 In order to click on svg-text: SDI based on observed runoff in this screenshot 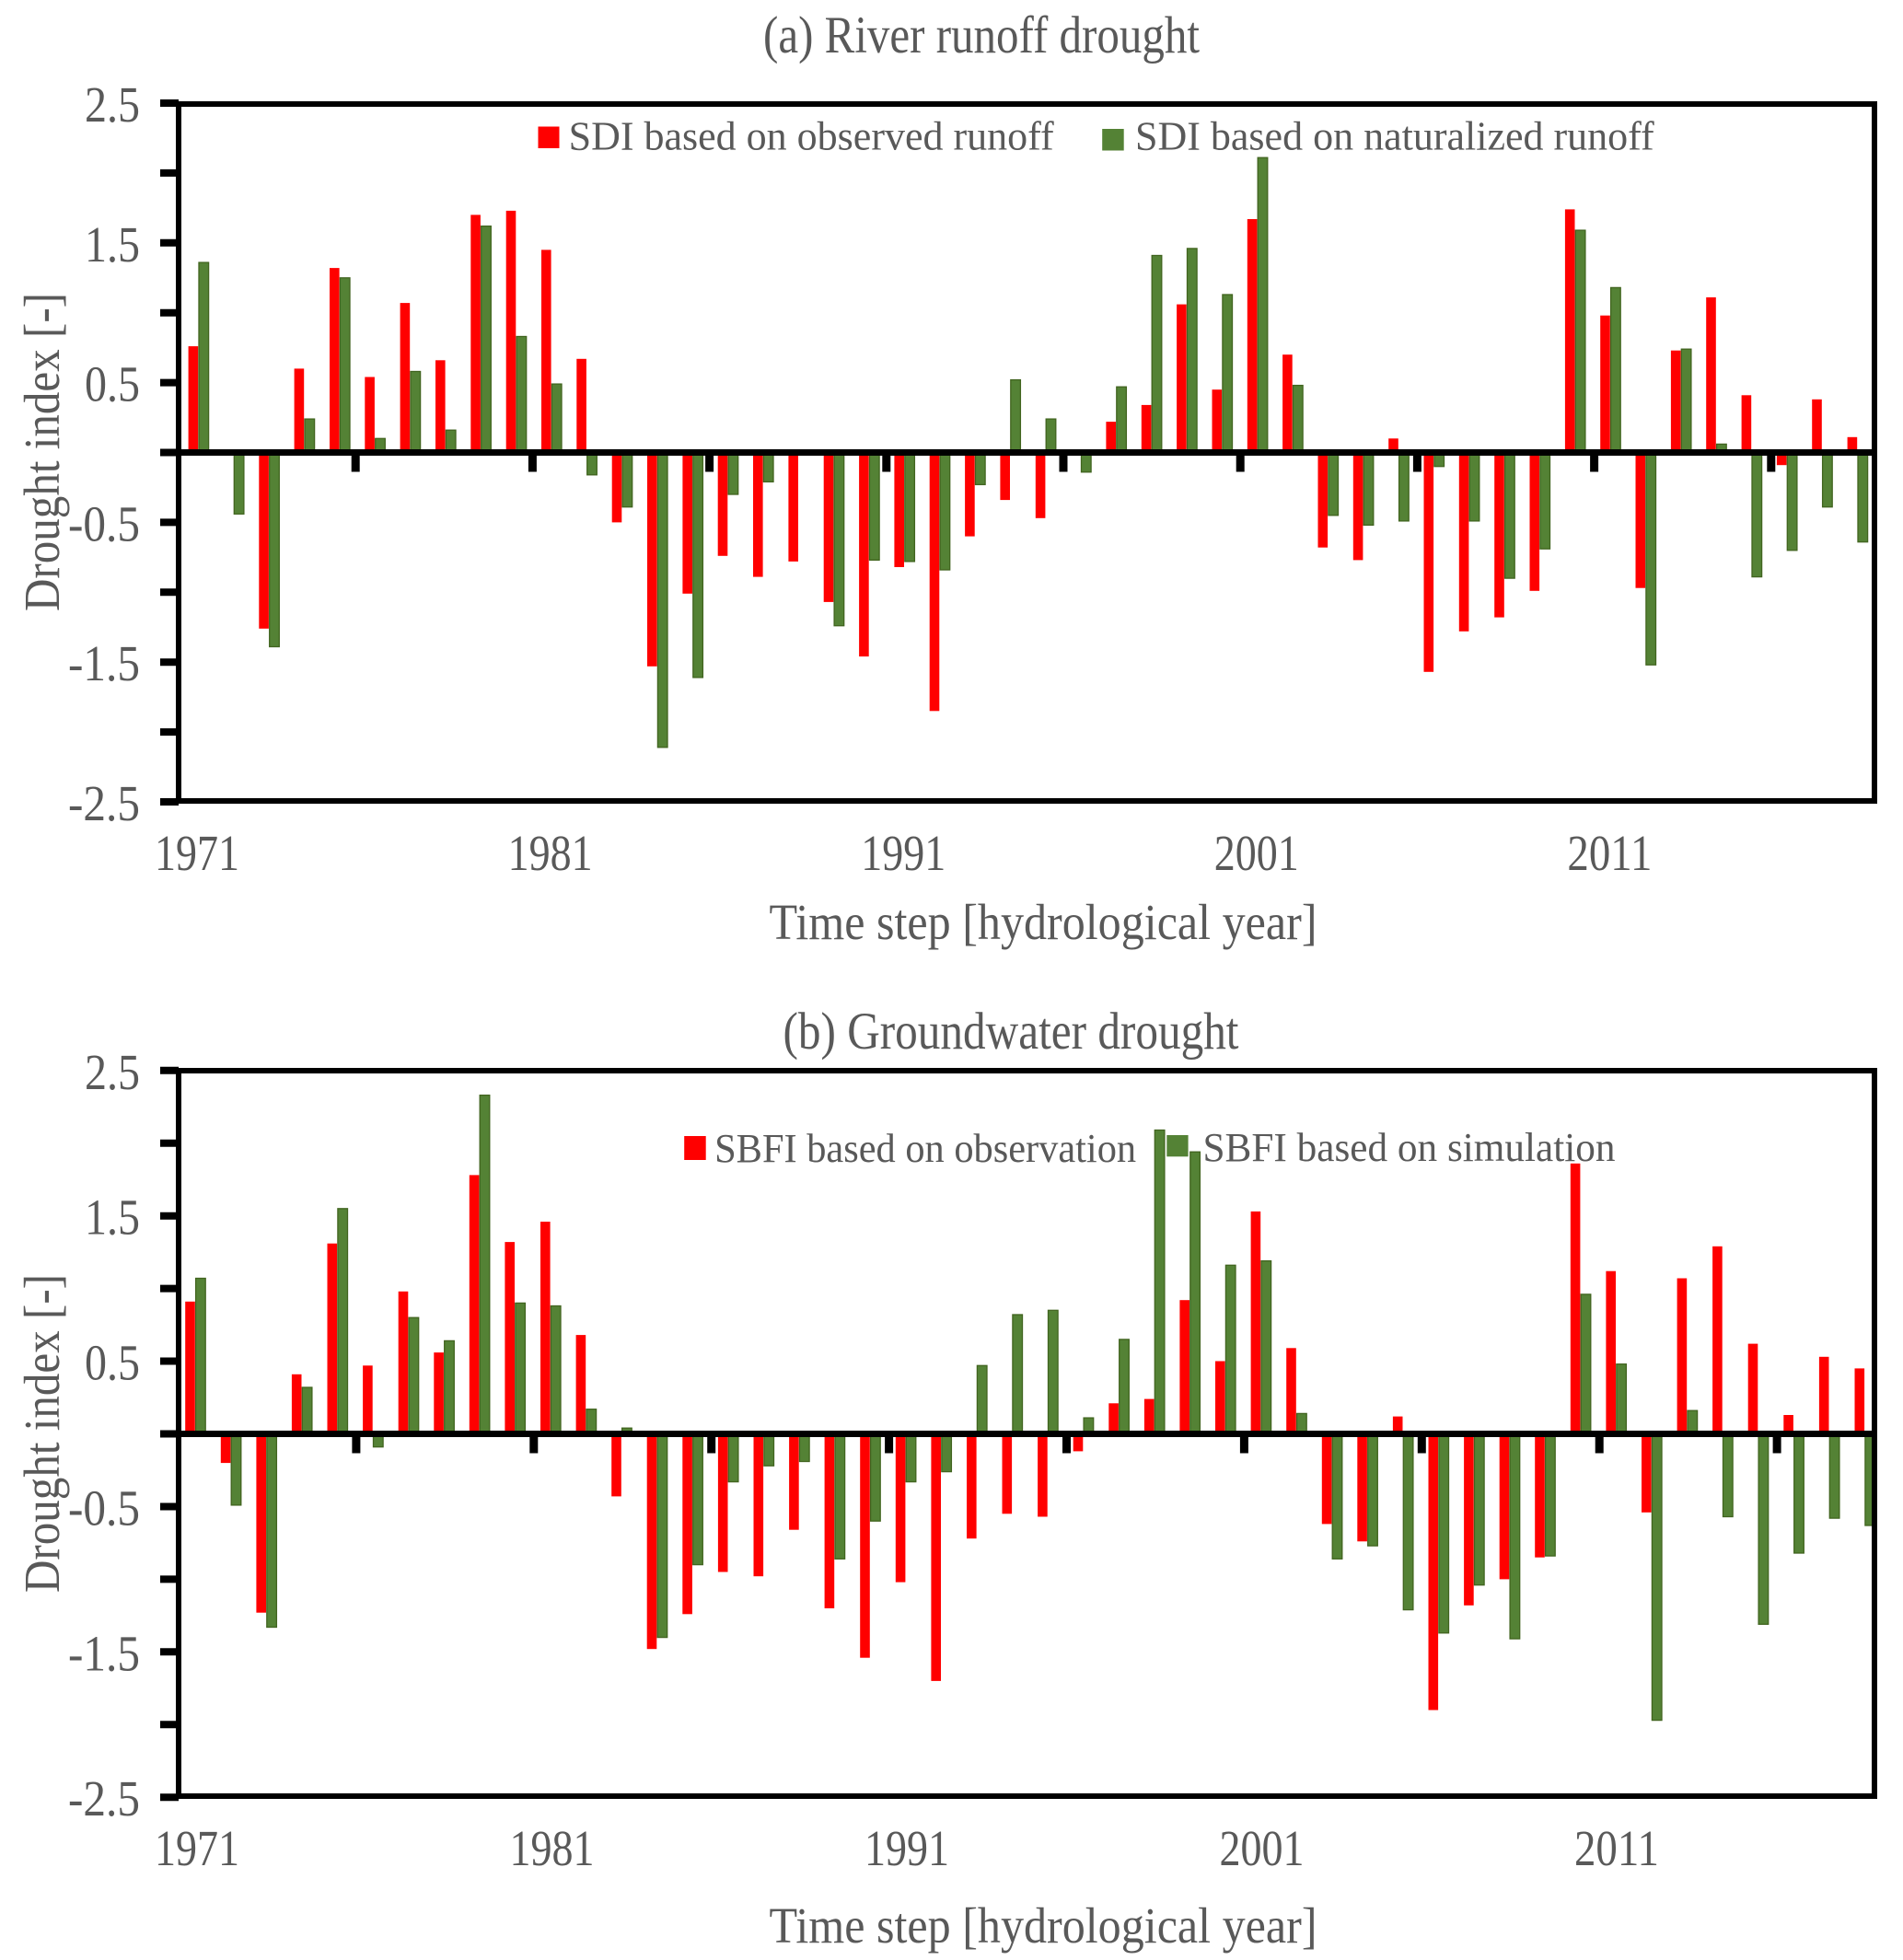, I will do `click(812, 136)`.